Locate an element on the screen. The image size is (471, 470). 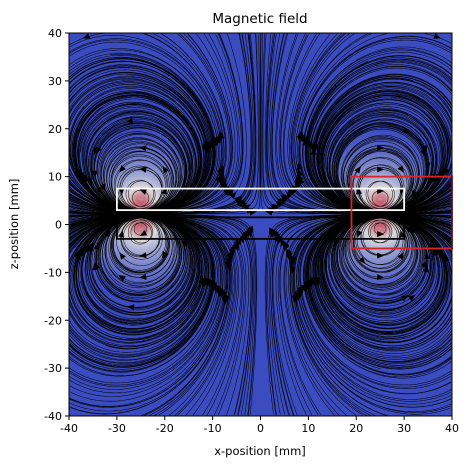
x-tick-label-1: -30 is located at coordinates (117, 428).